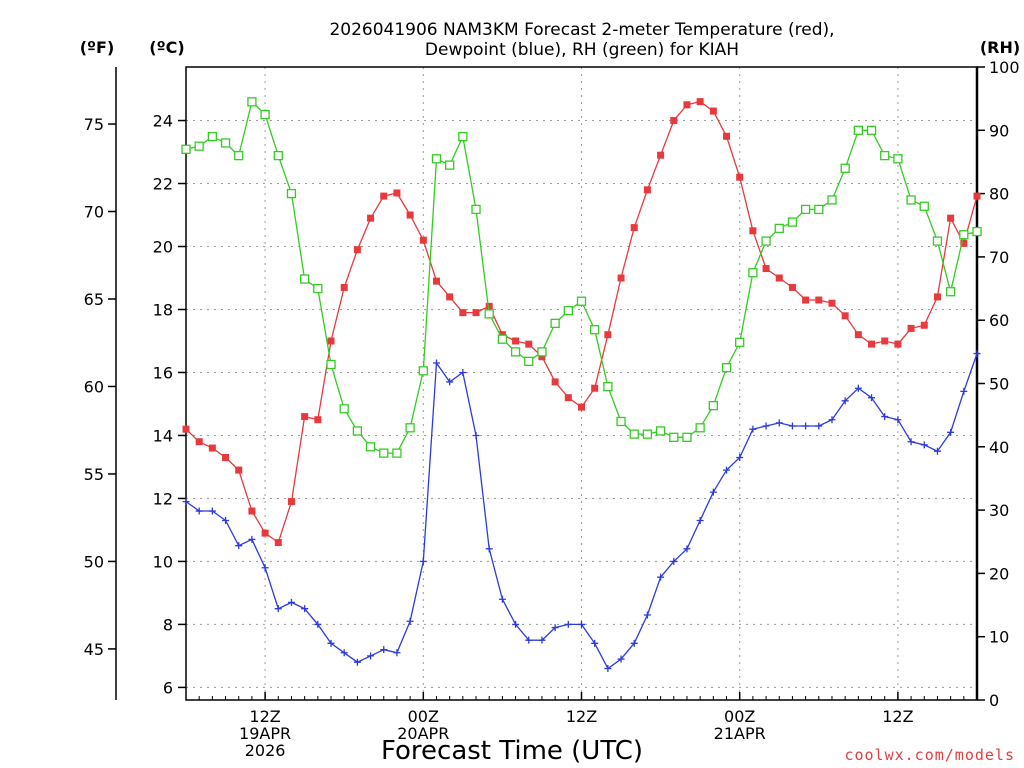 This screenshot has width=1024, height=768. I want to click on fahrenheit-tick-label: 45, so click(94, 649).